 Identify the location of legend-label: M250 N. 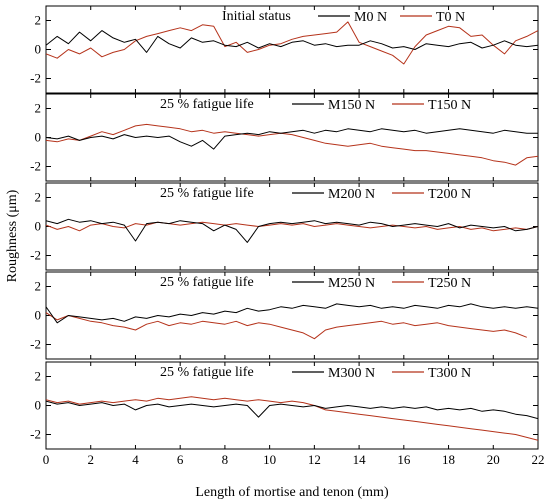
(351, 283).